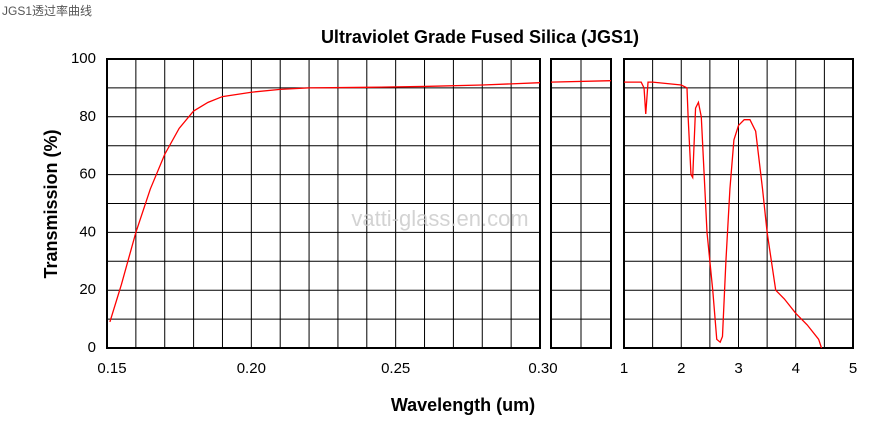 The height and width of the screenshot is (442, 878). What do you see at coordinates (87, 289) in the screenshot?
I see `y-tick-label: 20` at bounding box center [87, 289].